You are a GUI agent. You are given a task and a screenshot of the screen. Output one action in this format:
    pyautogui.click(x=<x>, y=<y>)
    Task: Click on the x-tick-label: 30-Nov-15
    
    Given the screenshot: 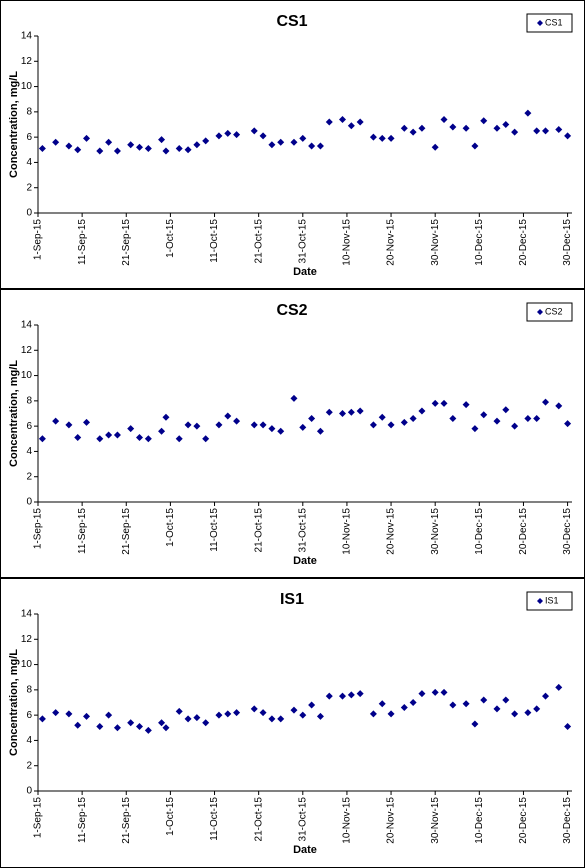 What is the action you would take?
    pyautogui.click(x=435, y=820)
    